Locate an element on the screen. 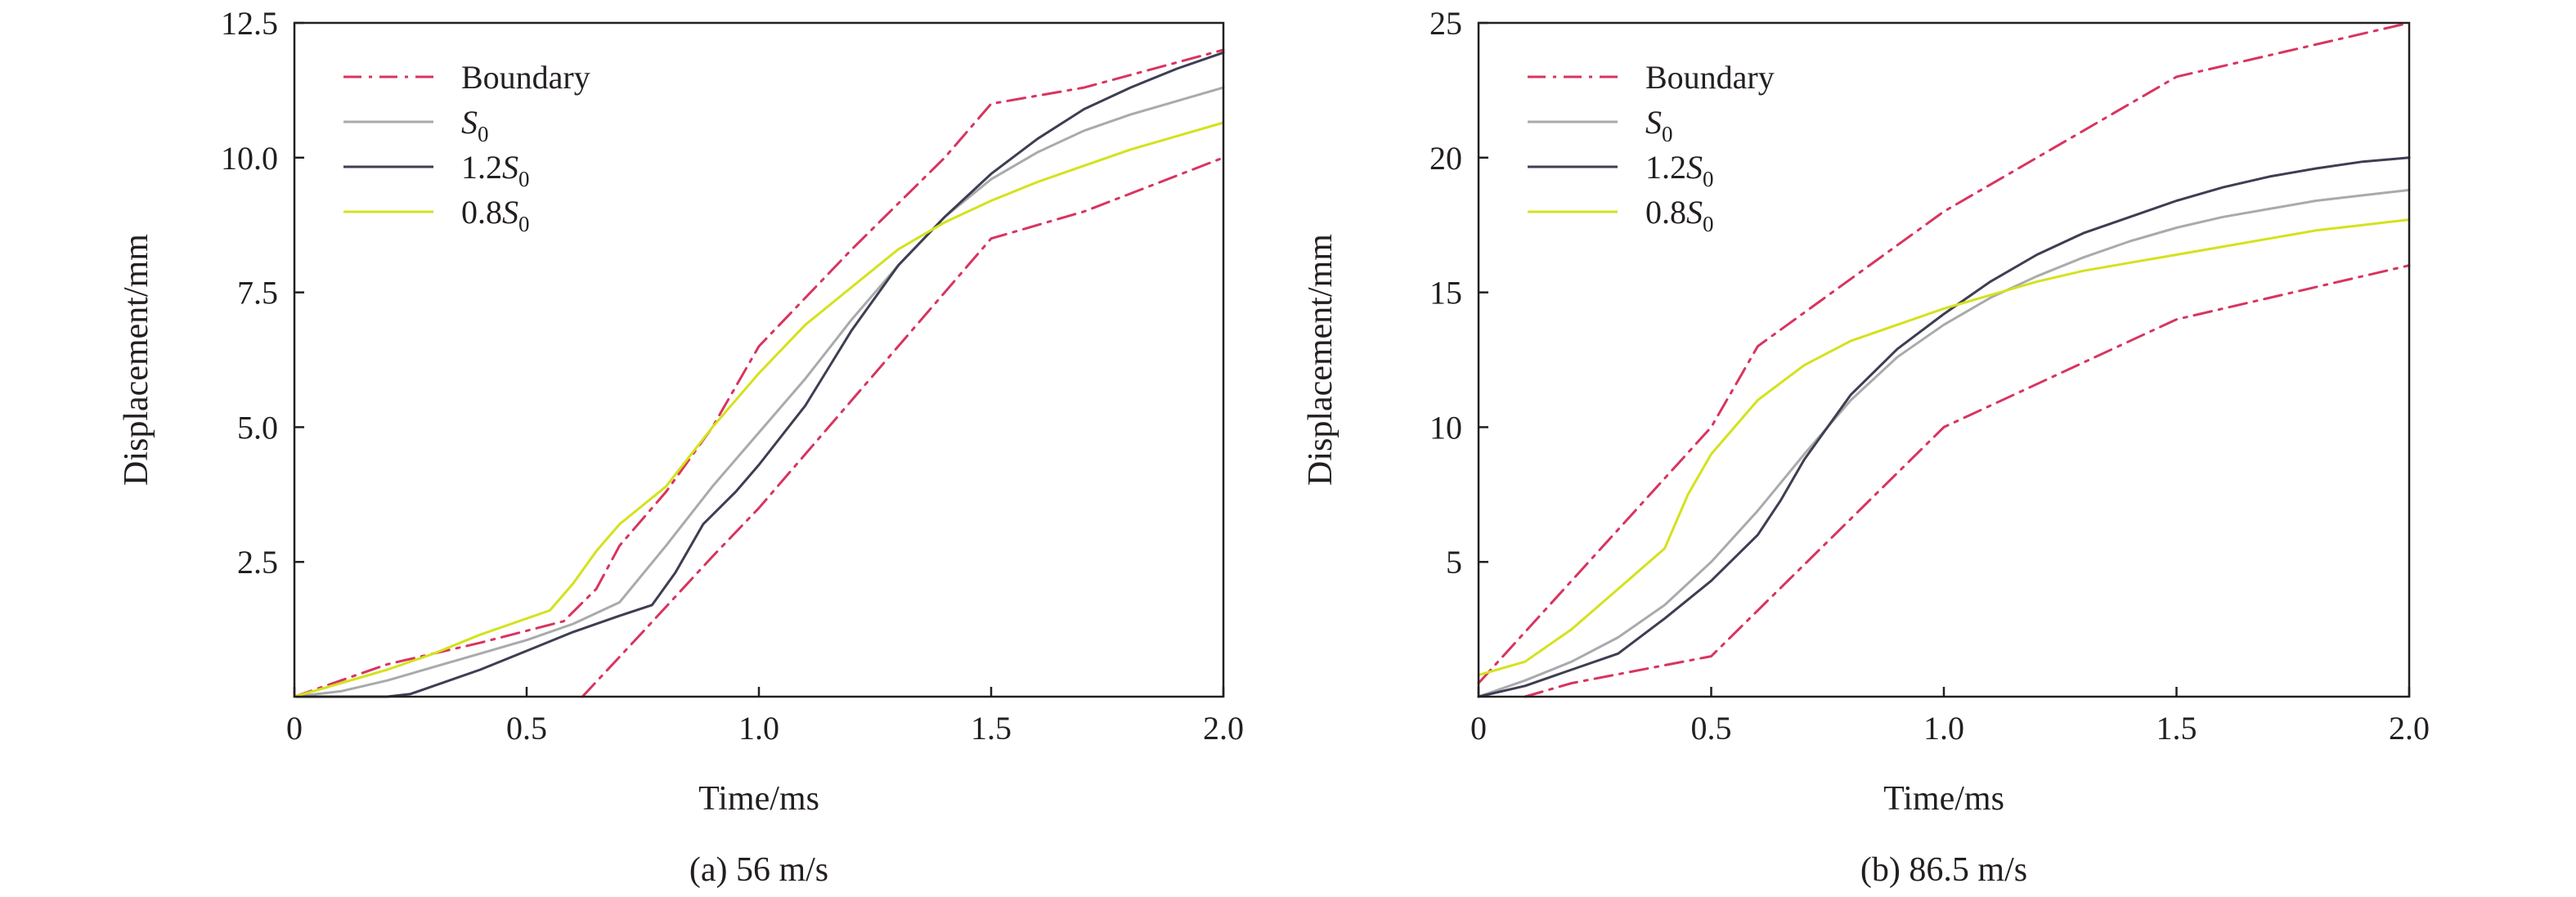 The height and width of the screenshot is (897, 2576). y-tick-label: 5 is located at coordinates (1454, 562).